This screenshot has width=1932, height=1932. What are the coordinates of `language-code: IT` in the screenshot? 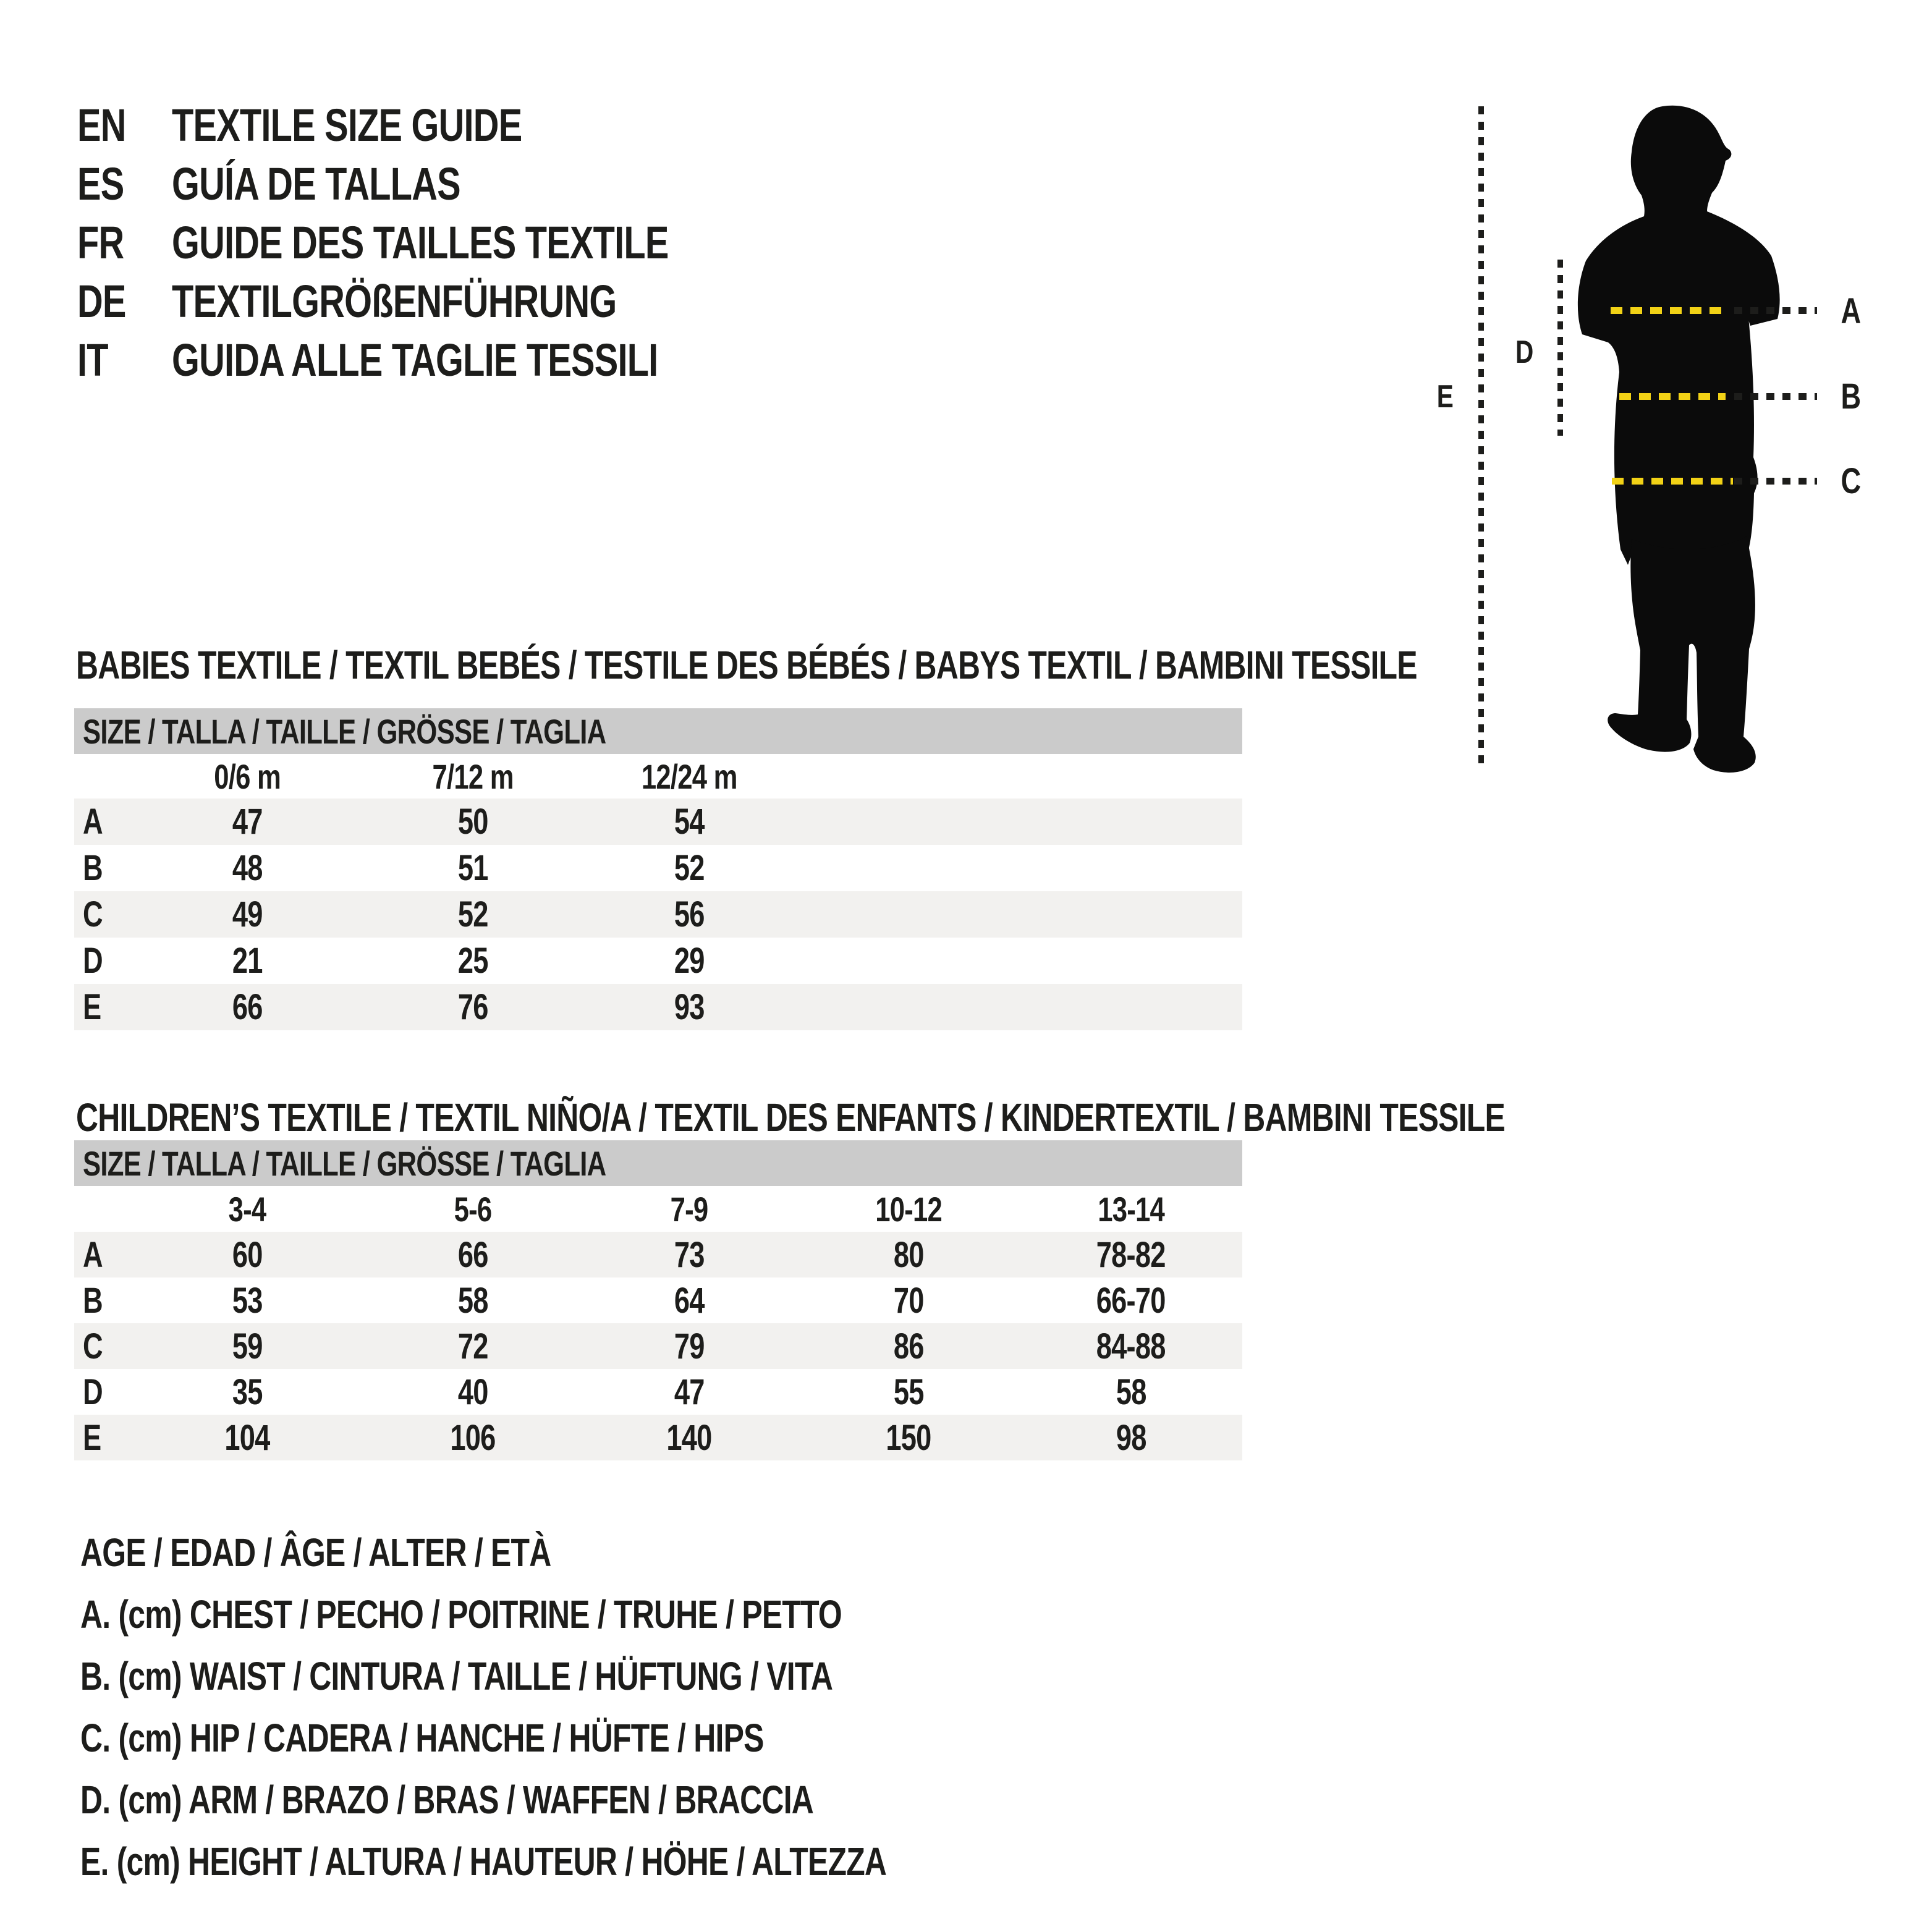 It's located at (93, 360).